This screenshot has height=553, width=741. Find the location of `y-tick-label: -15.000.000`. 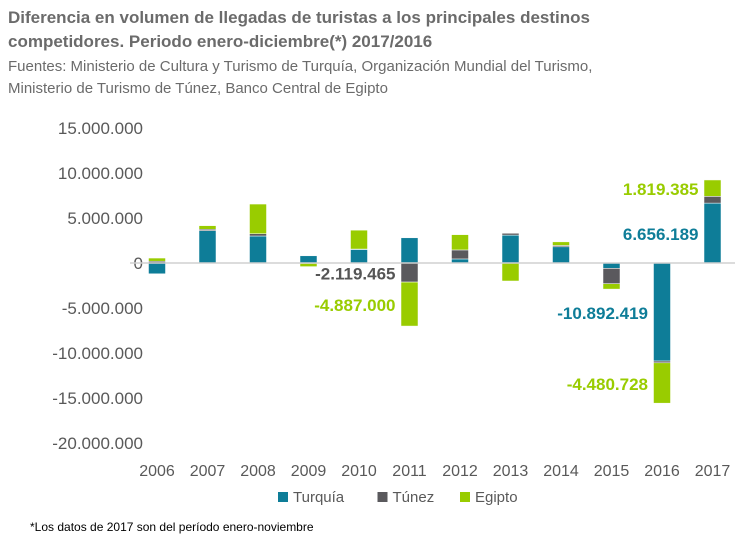

y-tick-label: -15.000.000 is located at coordinates (97, 398).